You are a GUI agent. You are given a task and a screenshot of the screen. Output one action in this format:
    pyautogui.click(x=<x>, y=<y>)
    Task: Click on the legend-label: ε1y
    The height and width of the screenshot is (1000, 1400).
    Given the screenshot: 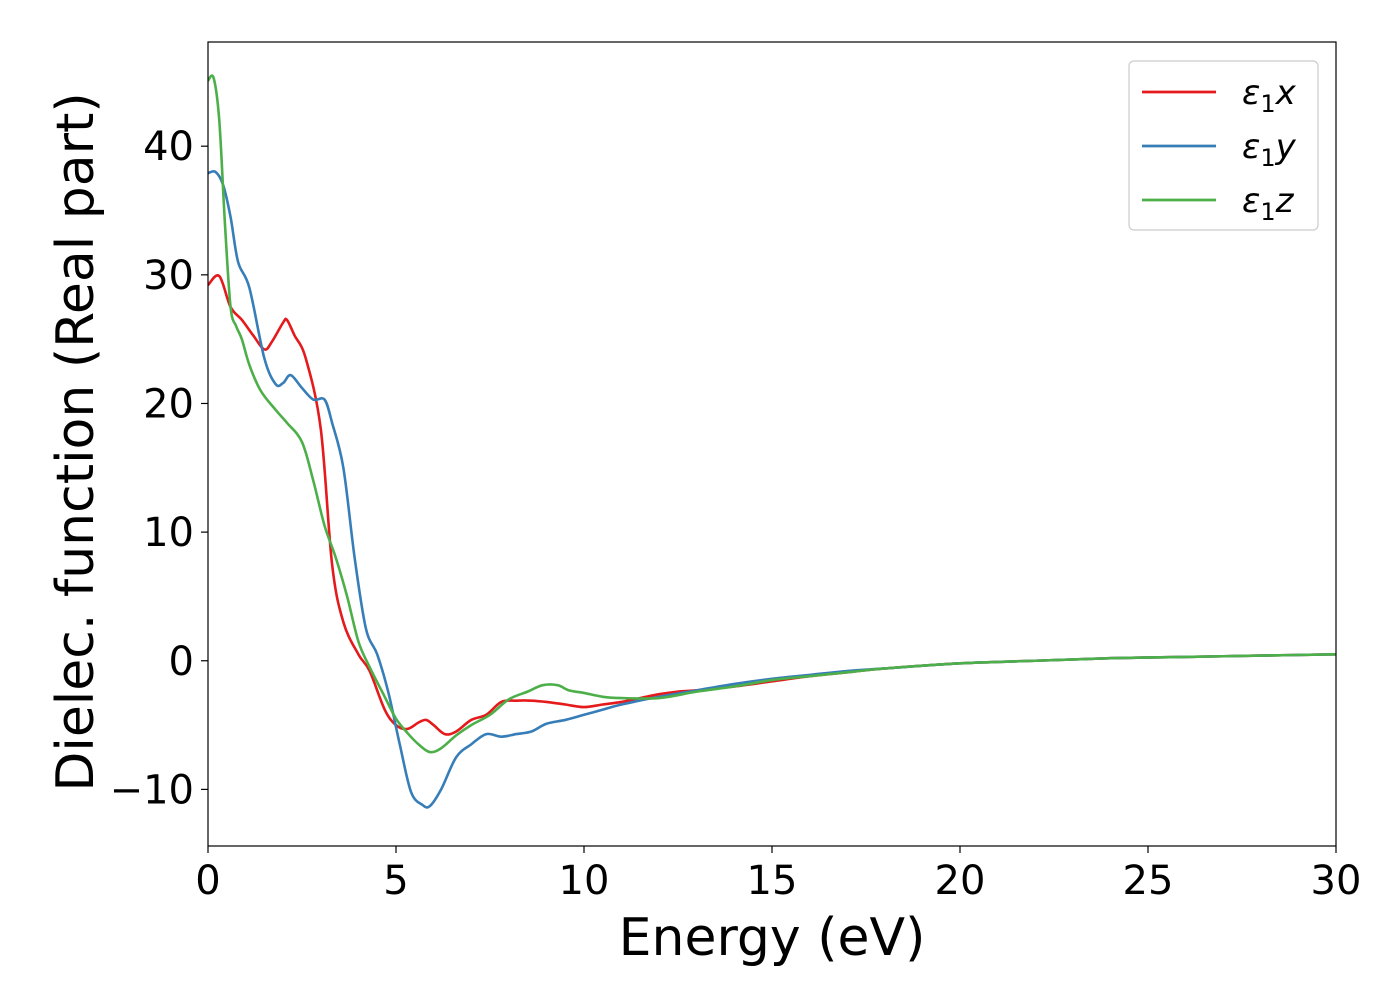 What is the action you would take?
    pyautogui.click(x=1269, y=149)
    